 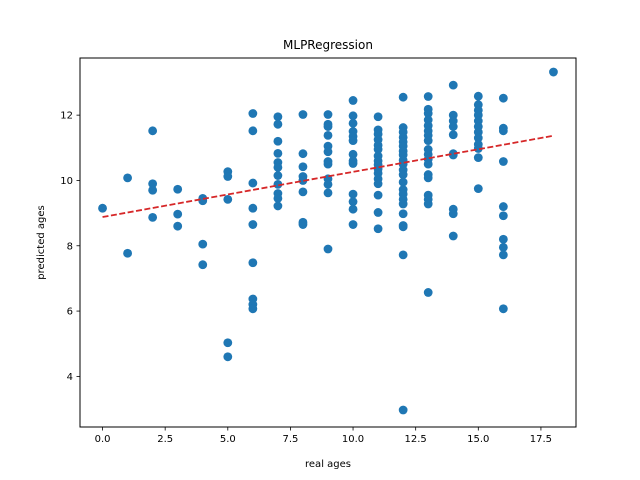 I want to click on x-tick-label: 12.5, so click(x=416, y=439).